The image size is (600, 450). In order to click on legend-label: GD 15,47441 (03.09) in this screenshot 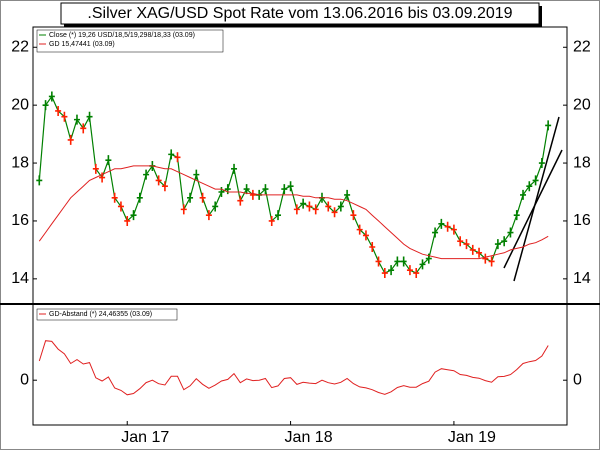, I will do `click(82, 44)`.